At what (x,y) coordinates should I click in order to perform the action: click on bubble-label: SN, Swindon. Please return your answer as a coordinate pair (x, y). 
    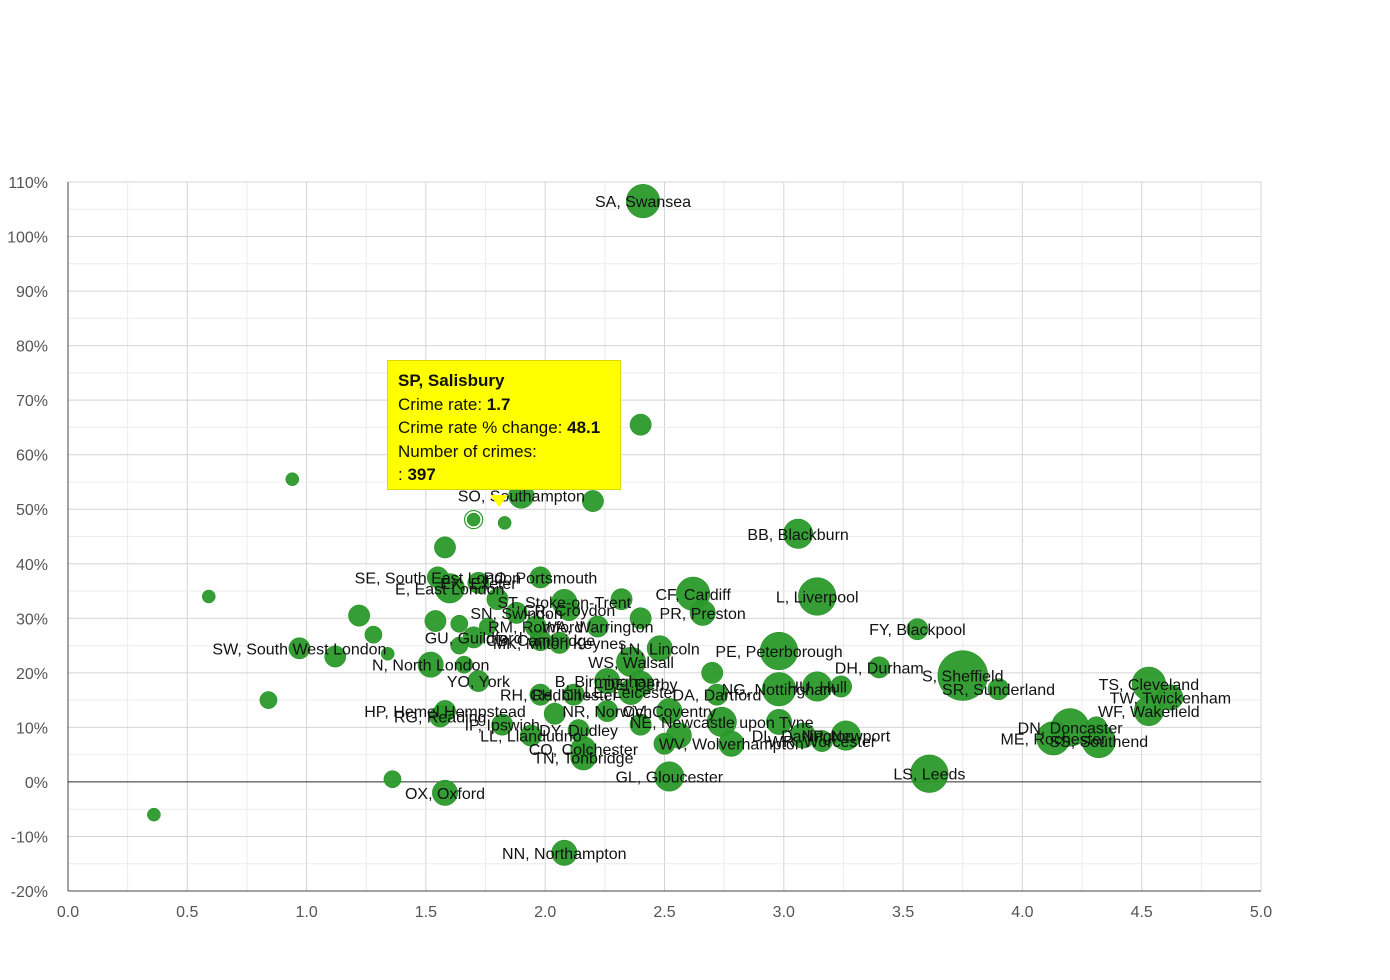
    Looking at the image, I should click on (516, 614).